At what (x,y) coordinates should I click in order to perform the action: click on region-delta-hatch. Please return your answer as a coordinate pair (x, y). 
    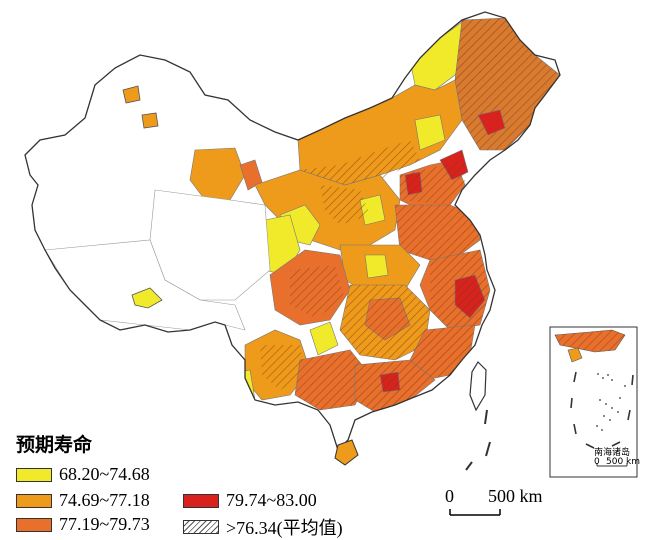
    Looking at the image, I should click on (460, 290).